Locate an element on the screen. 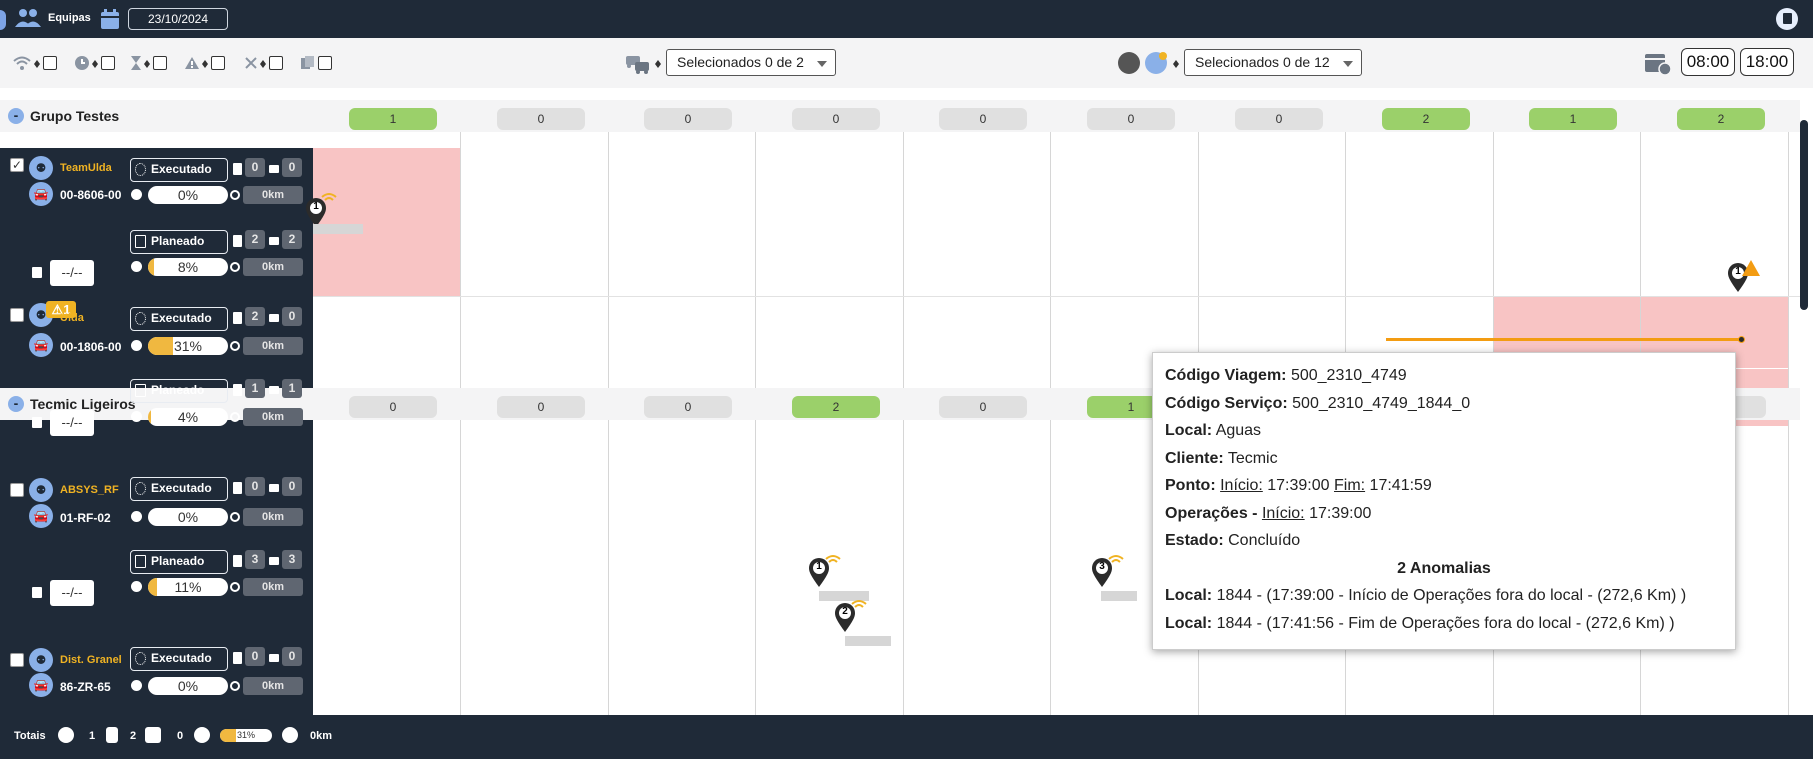  docs-count: 2 is located at coordinates (255, 316).